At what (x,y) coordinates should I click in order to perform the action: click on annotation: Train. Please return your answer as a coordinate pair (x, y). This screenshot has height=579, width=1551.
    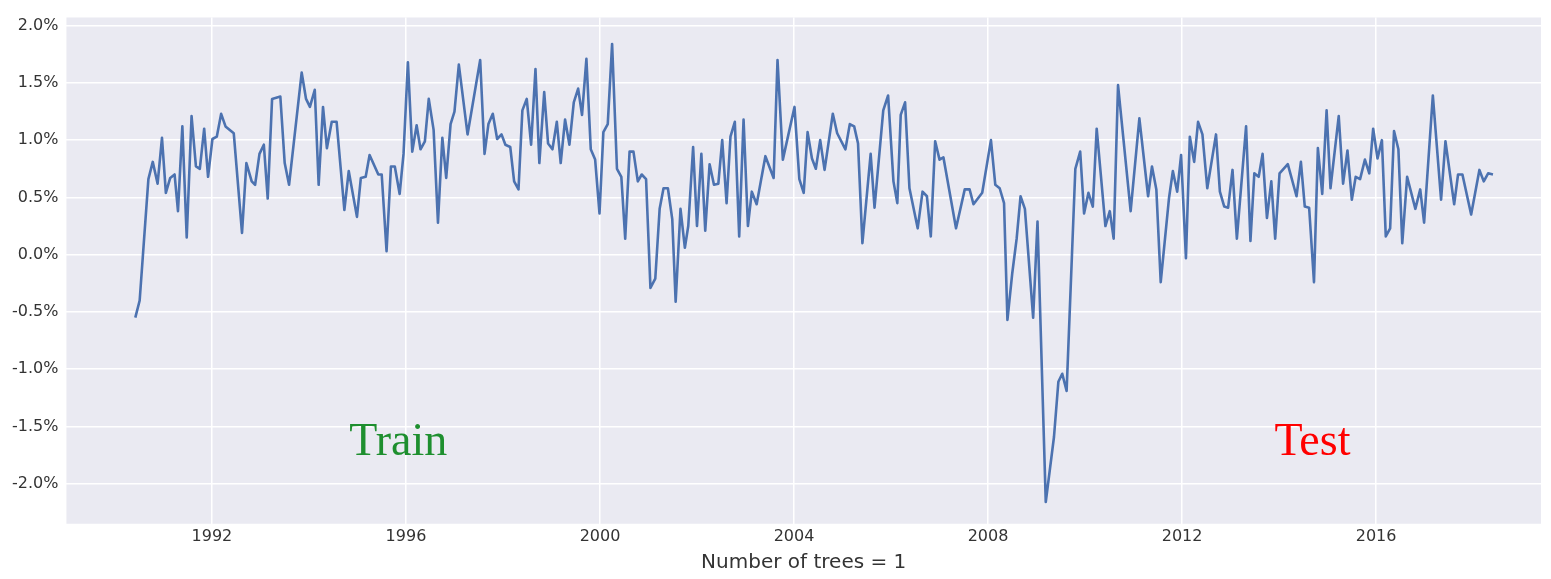
    Looking at the image, I should click on (398, 440).